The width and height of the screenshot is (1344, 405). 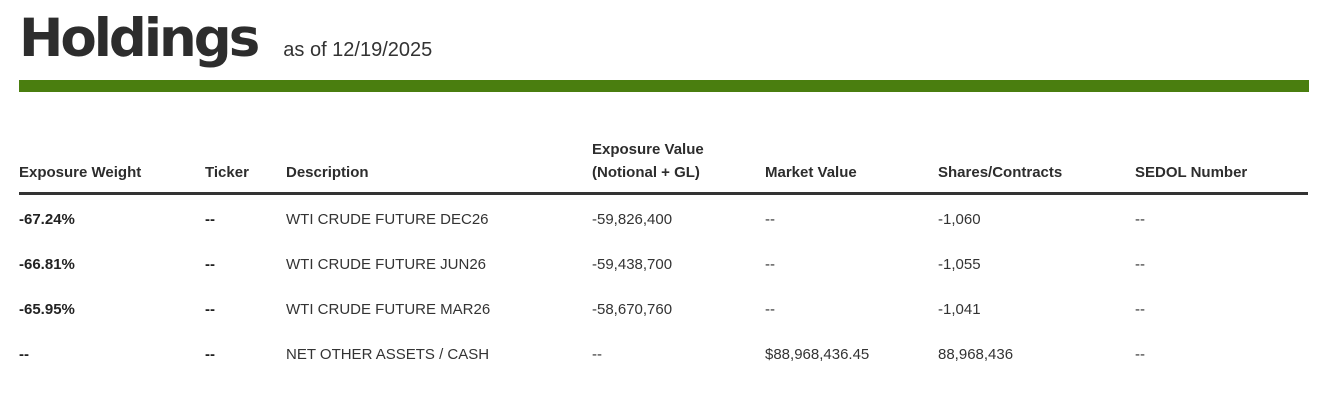 I want to click on cell-exposure-weight: -65.95%, so click(x=47, y=309).